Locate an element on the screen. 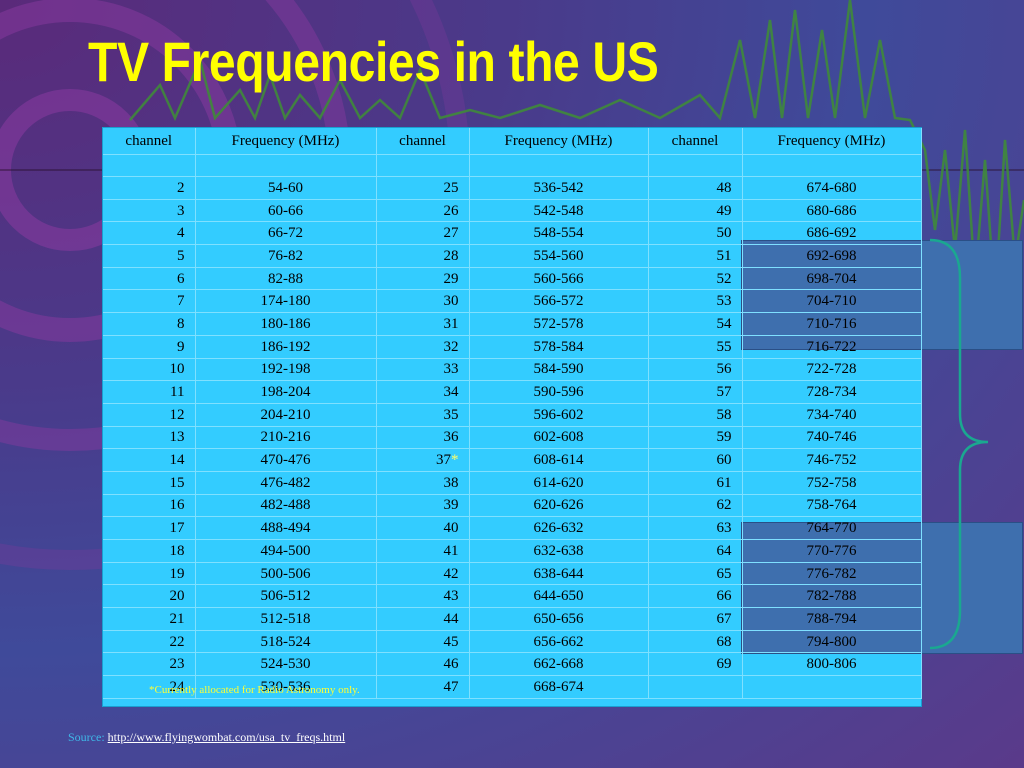 This screenshot has height=768, width=1024. frequency-cell: 548-554 is located at coordinates (559, 233).